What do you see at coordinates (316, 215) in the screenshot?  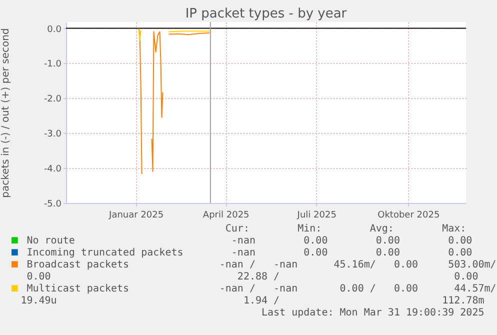 I see `x-tick-label: Juli 2025` at bounding box center [316, 215].